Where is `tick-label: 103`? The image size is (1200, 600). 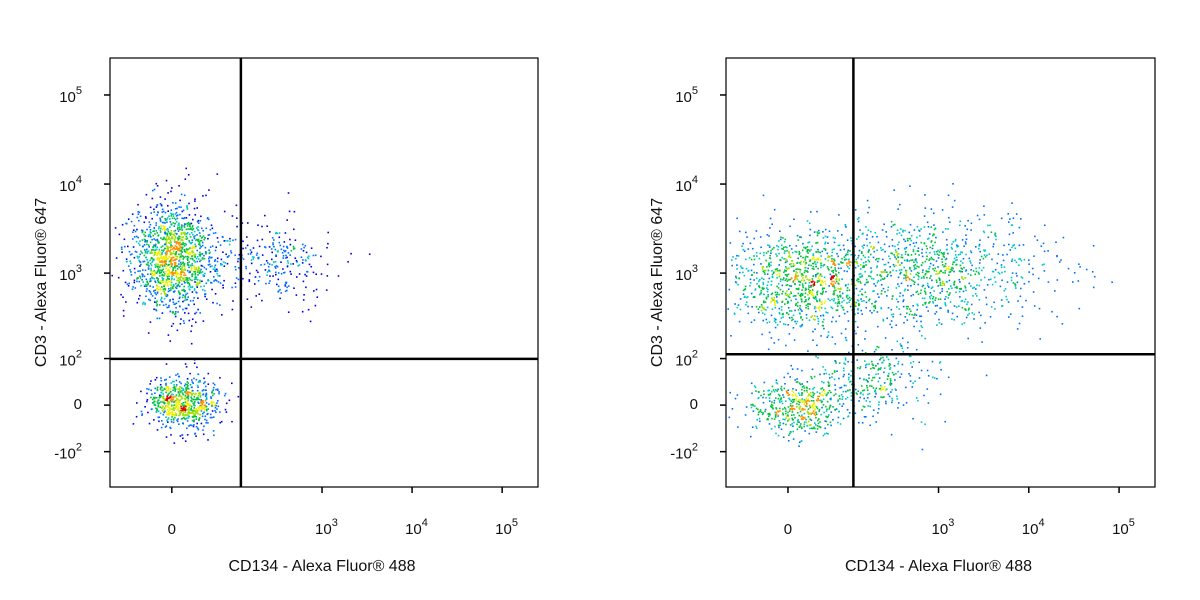 tick-label: 103 is located at coordinates (326, 527).